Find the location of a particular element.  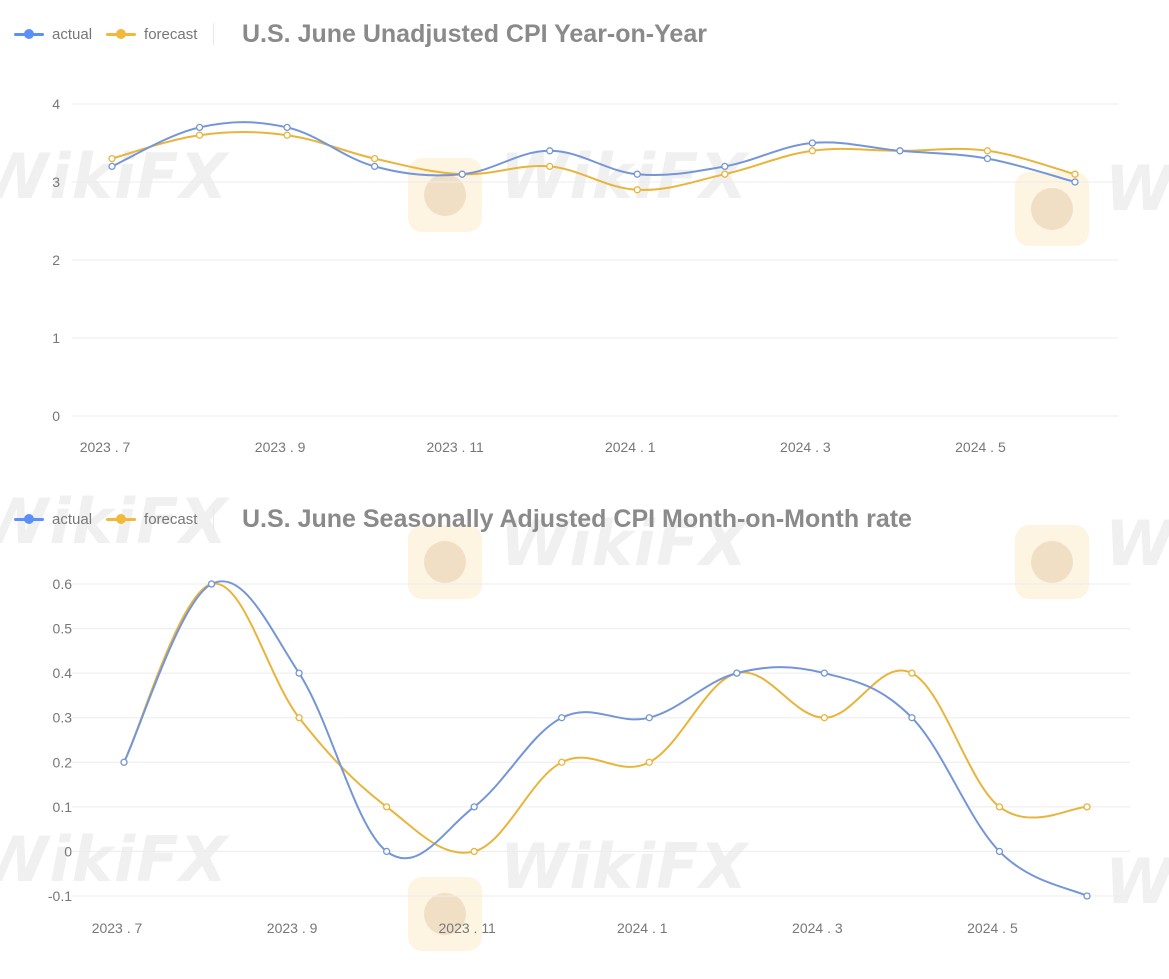

y-tick-label: 0.1 is located at coordinates (63, 807).